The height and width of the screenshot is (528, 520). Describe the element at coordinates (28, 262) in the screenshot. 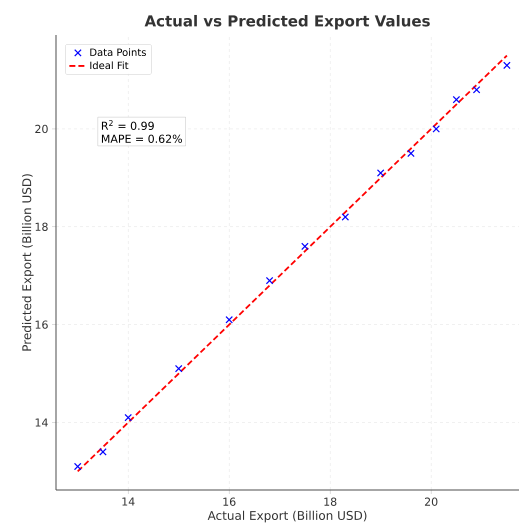

I see `y-axis-title: Predicted Export (Billion USD)` at that location.